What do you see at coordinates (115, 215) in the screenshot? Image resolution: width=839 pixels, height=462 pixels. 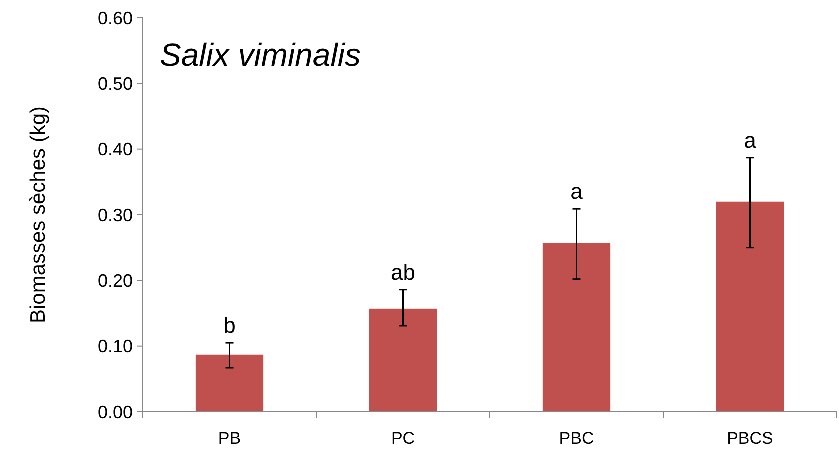 I see `y-tick-label: 0.30` at bounding box center [115, 215].